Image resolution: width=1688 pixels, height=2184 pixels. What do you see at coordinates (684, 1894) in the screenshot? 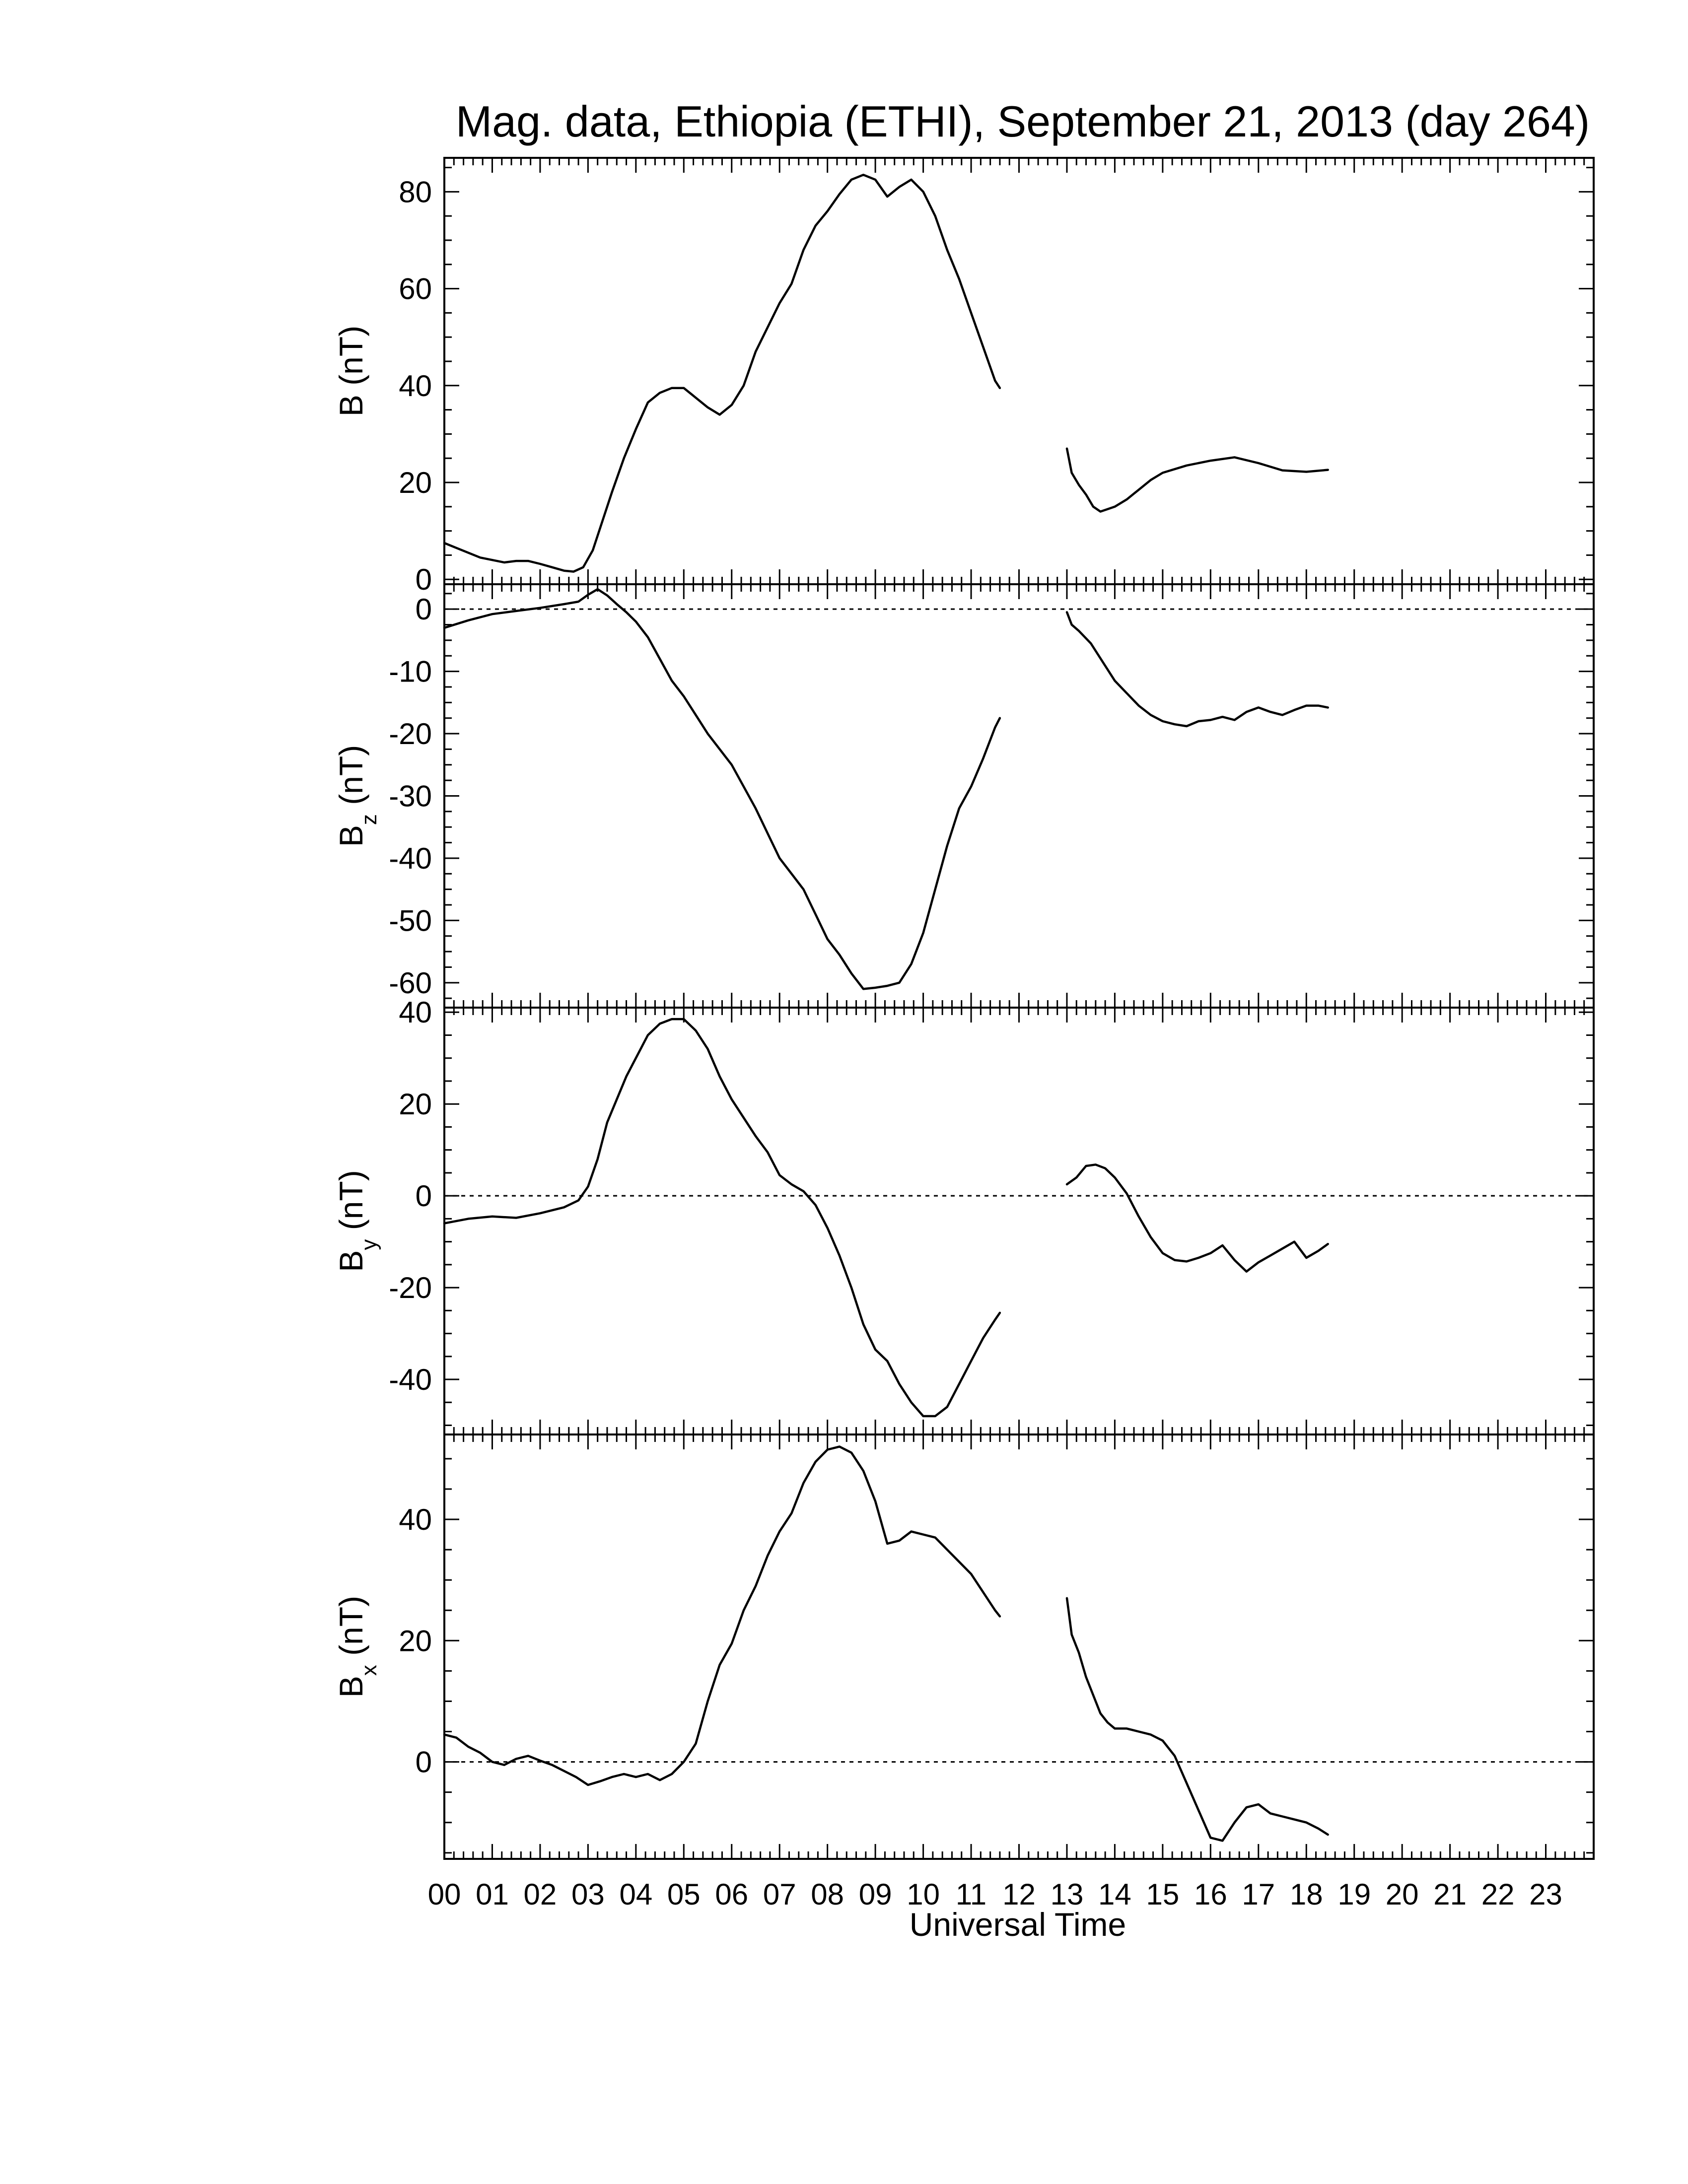
I see `x-tick-label: 05` at bounding box center [684, 1894].